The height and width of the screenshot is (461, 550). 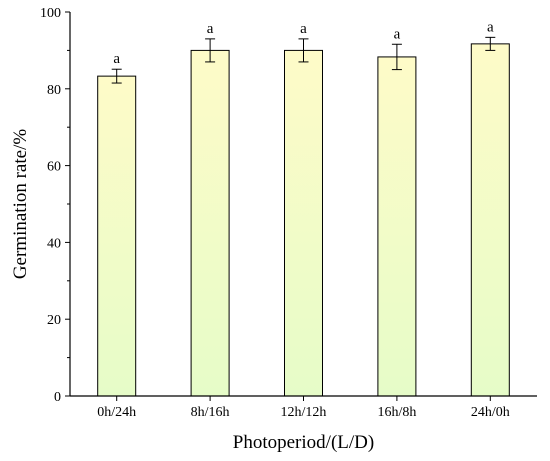 I want to click on y-tick-label: 80, so click(x=54, y=90).